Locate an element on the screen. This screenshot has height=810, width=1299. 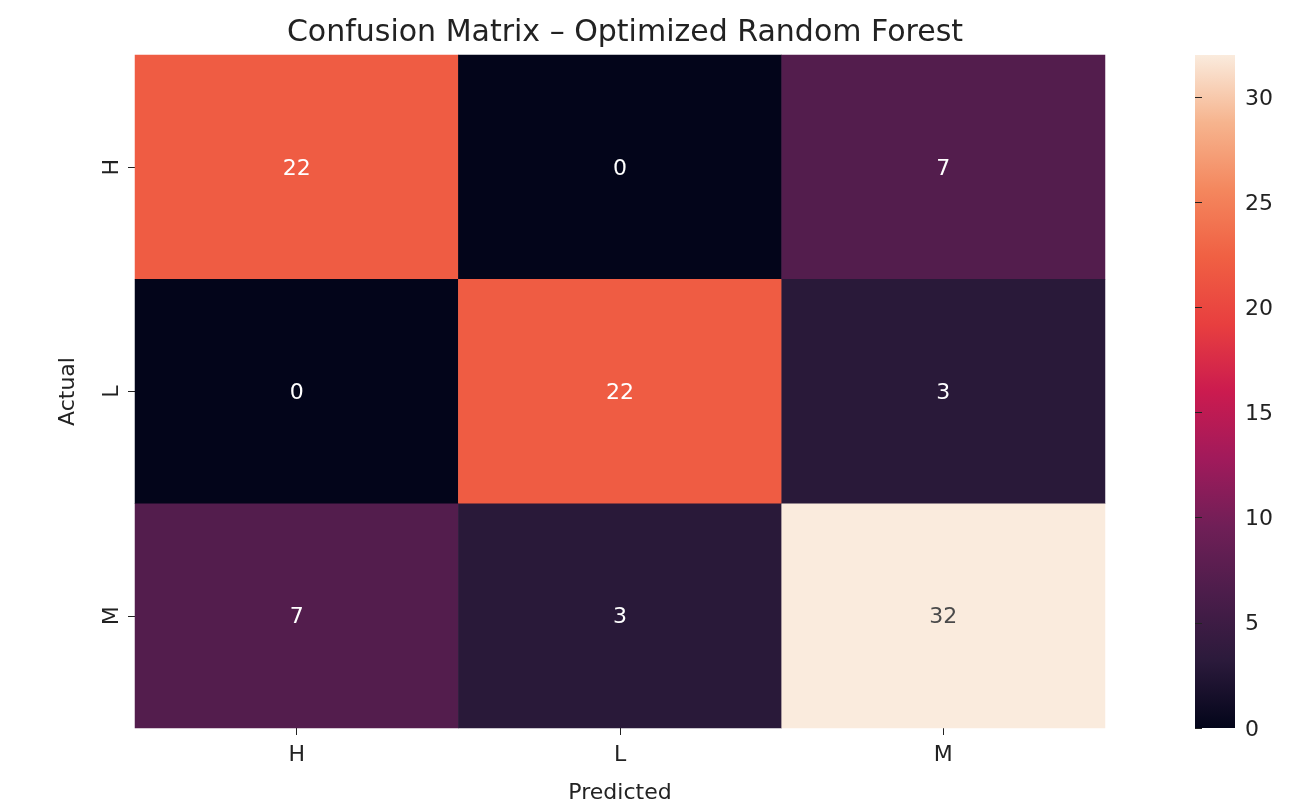
color-bar-label: 20 is located at coordinates (1259, 307).